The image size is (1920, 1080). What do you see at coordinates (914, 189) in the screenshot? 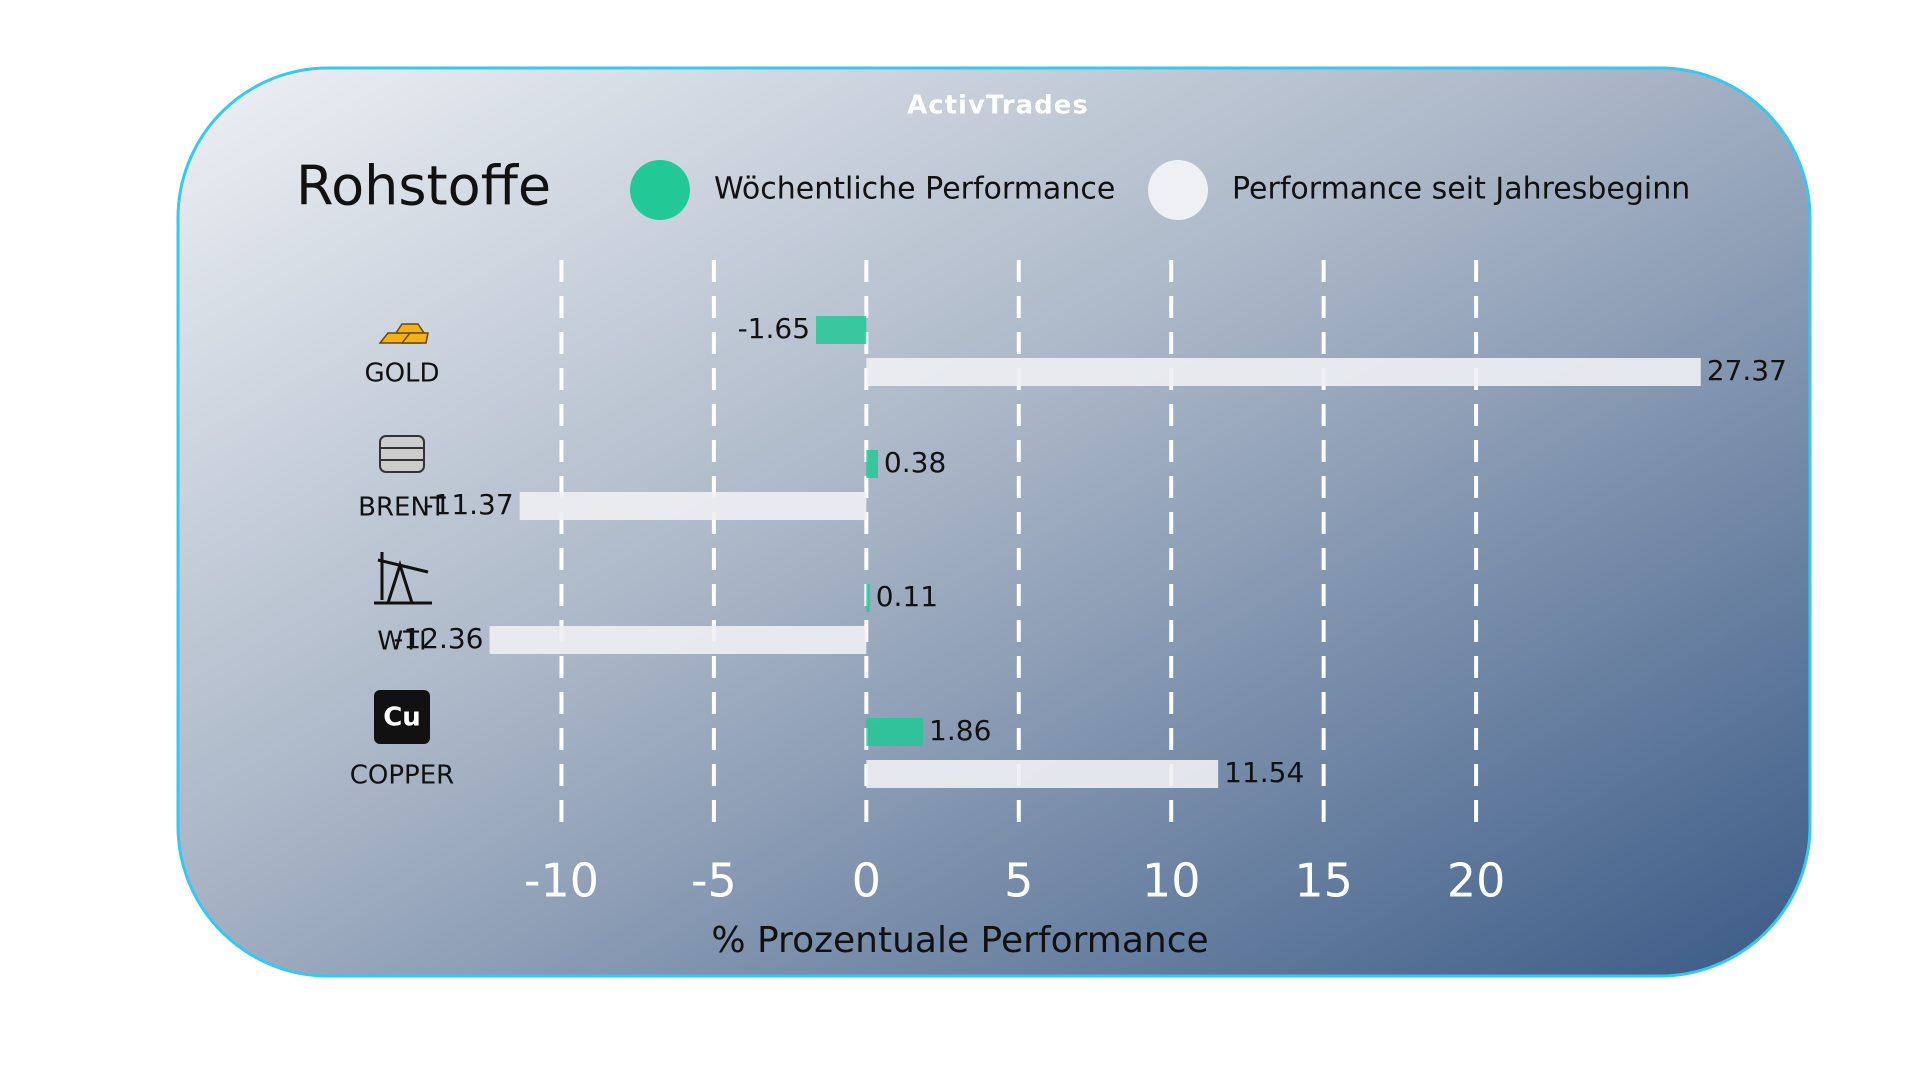
I see `legend-label: Wöchentliche Performance` at bounding box center [914, 189].